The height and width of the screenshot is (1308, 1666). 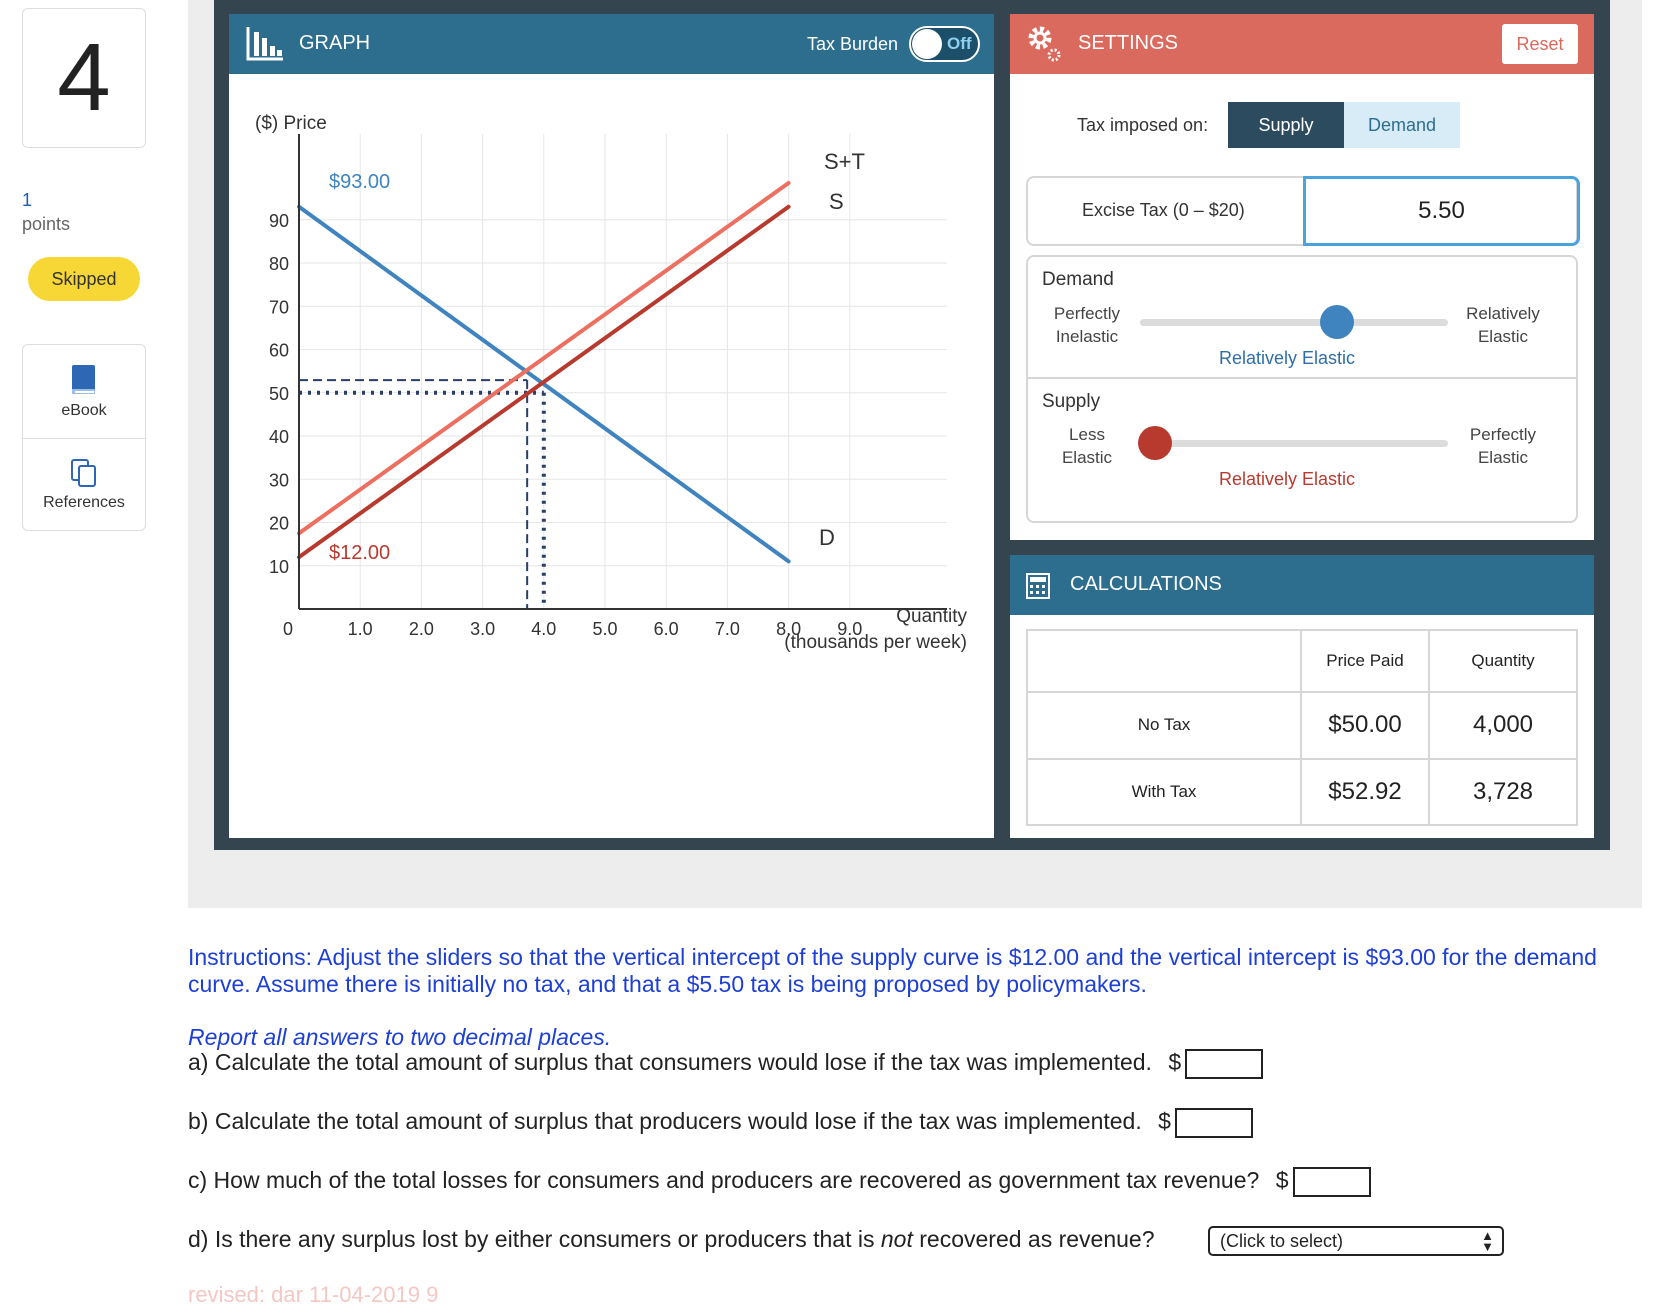 What do you see at coordinates (788, 629) in the screenshot?
I see `x-tick-label: 8.0` at bounding box center [788, 629].